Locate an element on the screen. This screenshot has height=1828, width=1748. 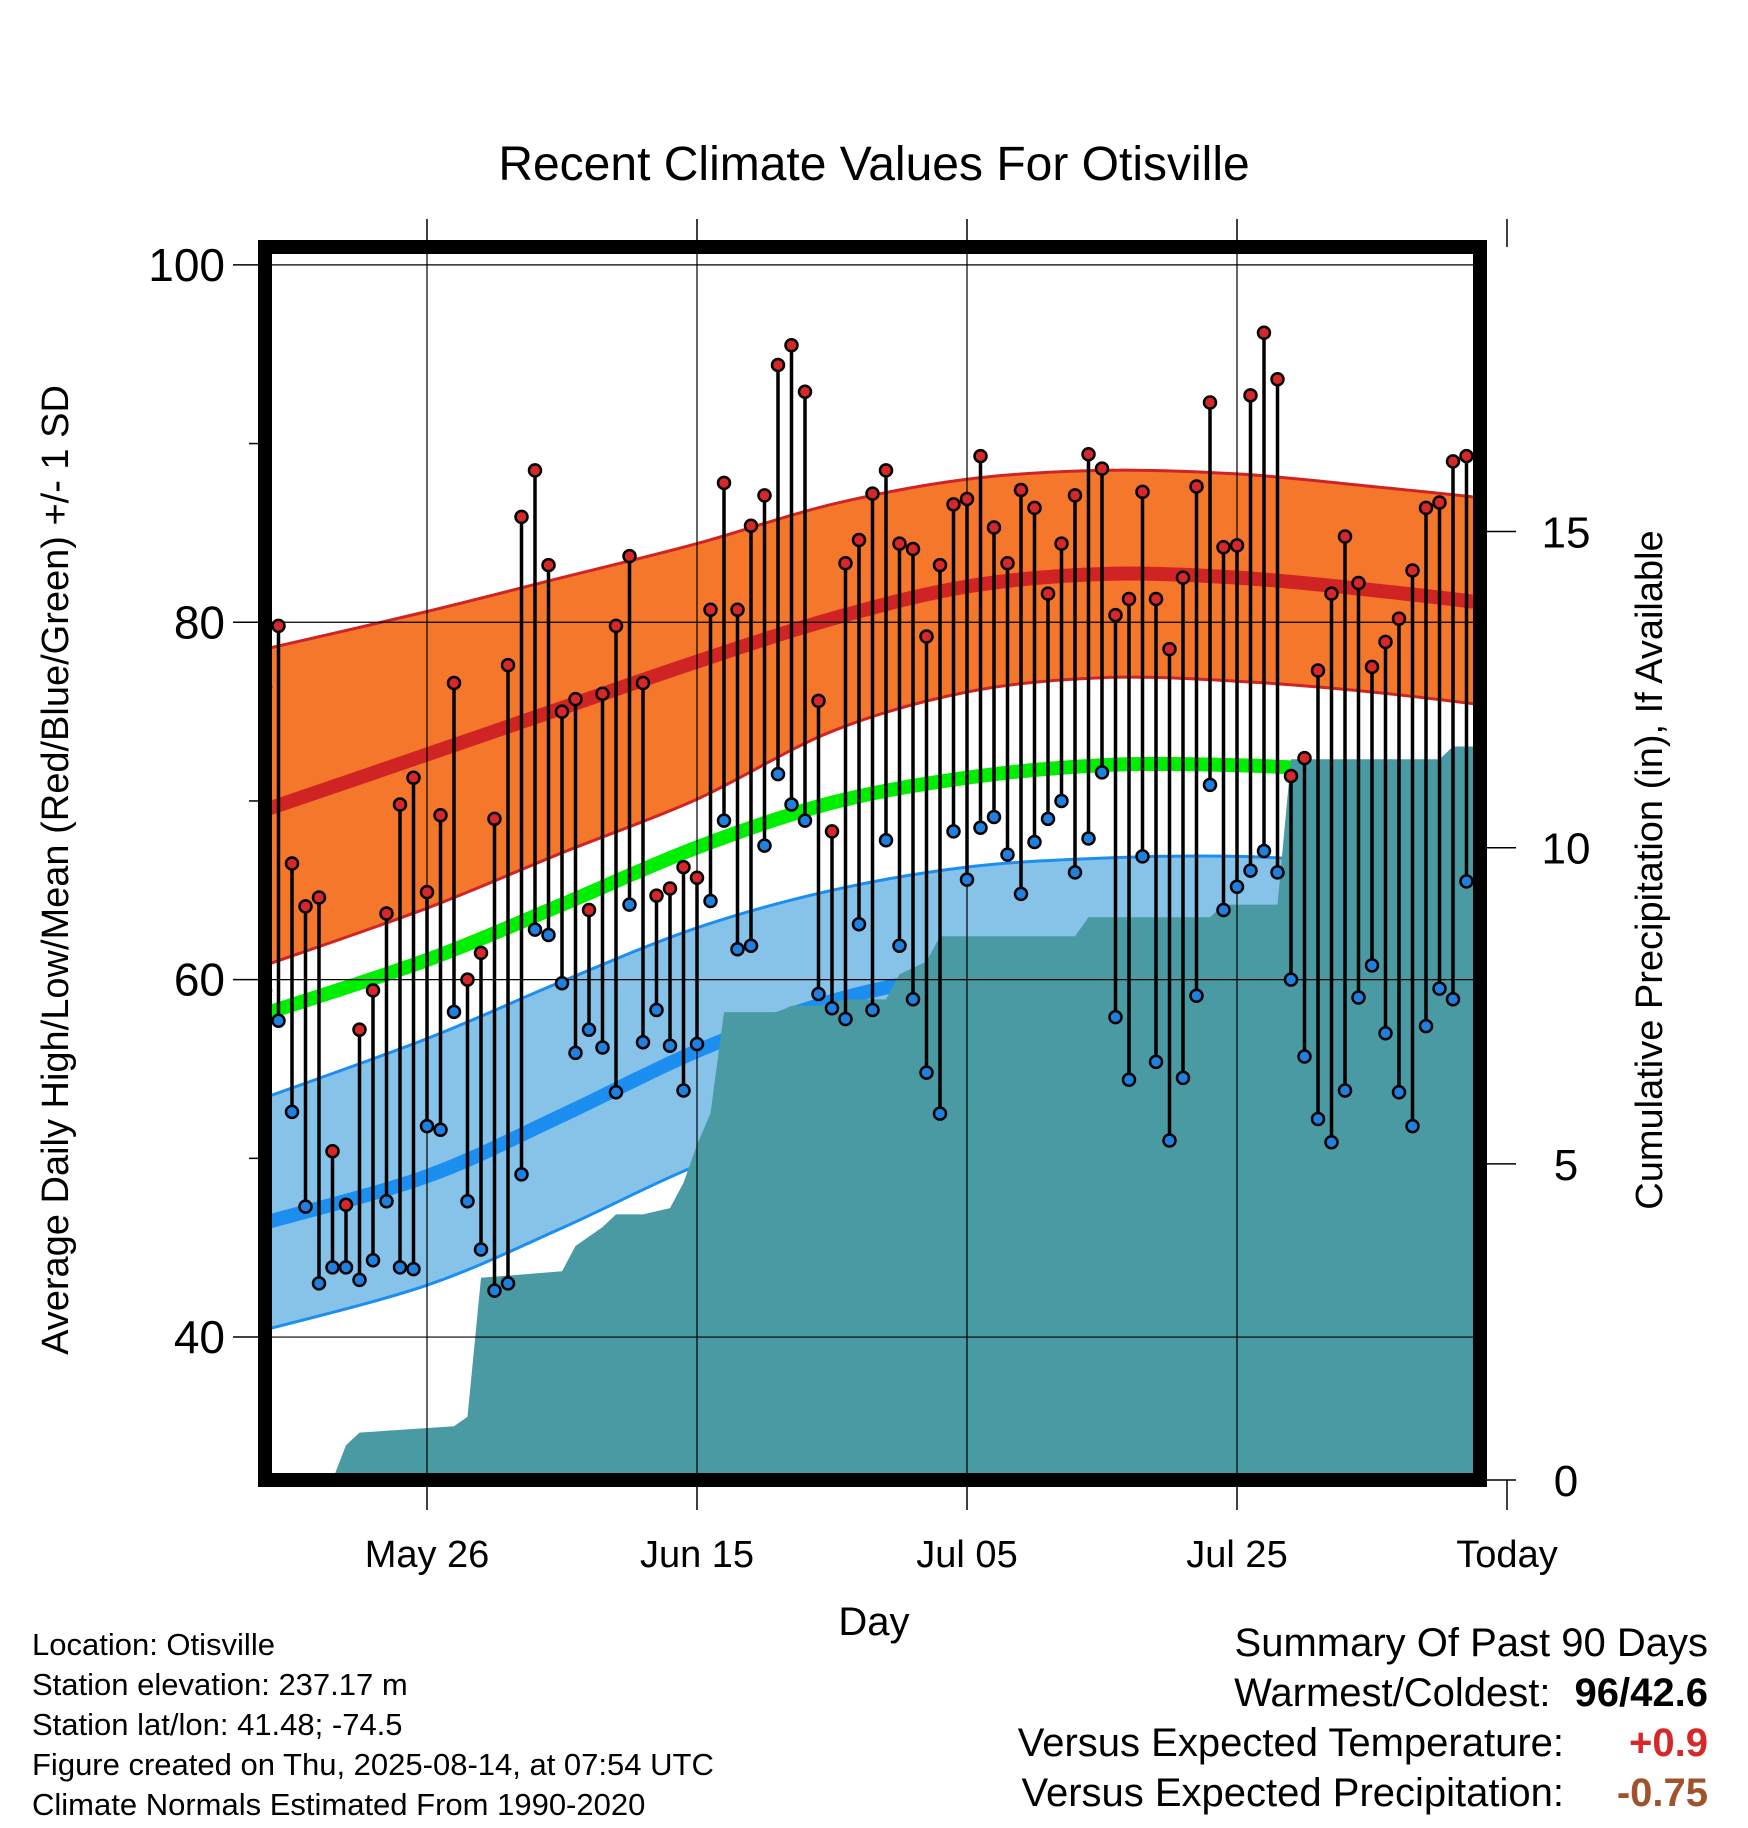
chart-title: Recent Climate Values For Otisville is located at coordinates (873, 164).